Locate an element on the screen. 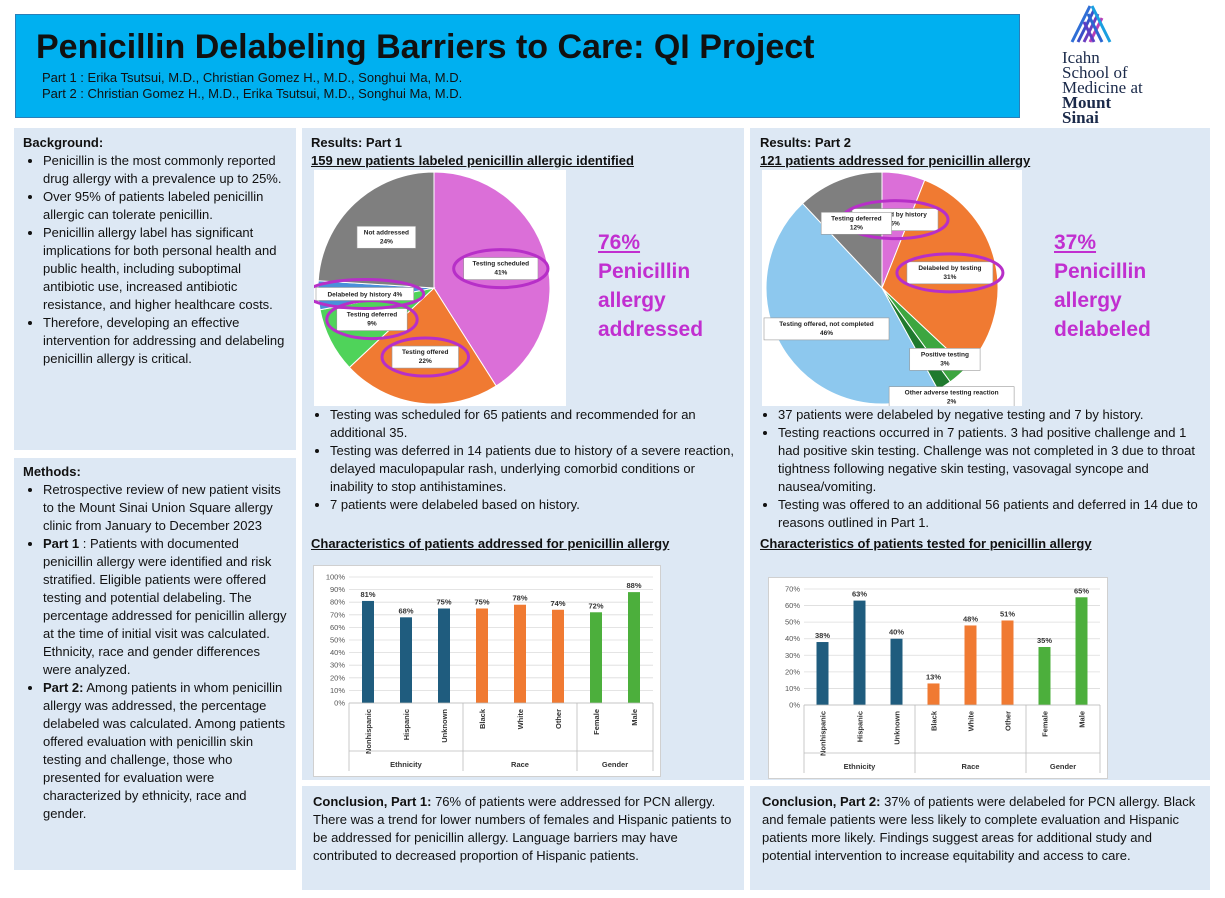 The width and height of the screenshot is (1225, 898). value-label: 38% is located at coordinates (822, 635).